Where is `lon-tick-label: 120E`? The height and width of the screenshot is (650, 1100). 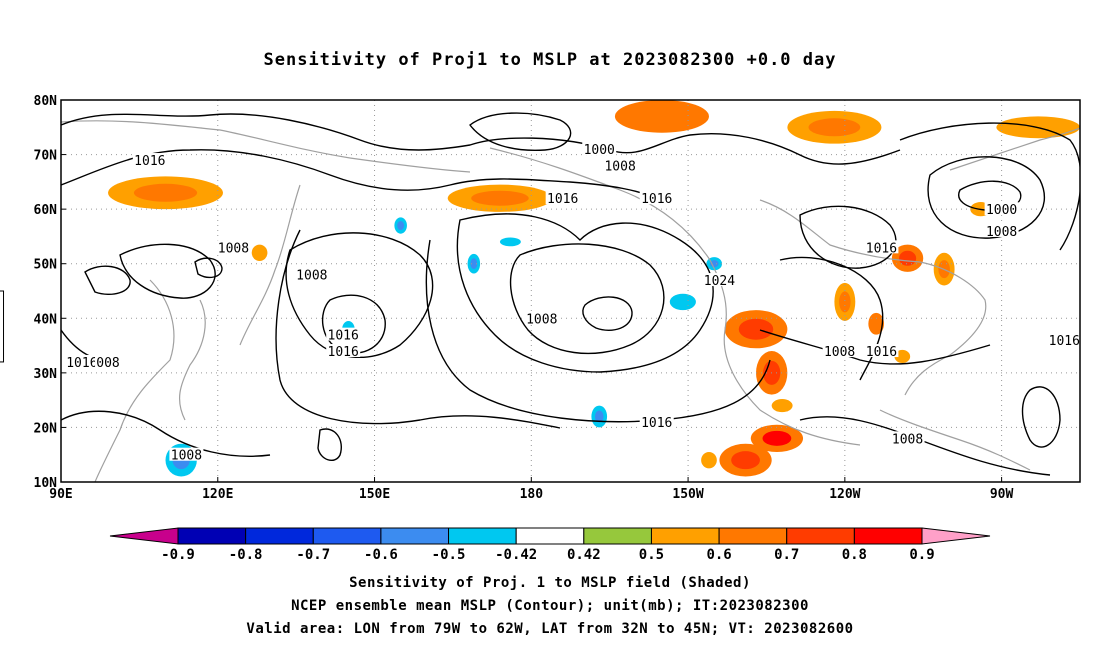 lon-tick-label: 120E is located at coordinates (217, 494).